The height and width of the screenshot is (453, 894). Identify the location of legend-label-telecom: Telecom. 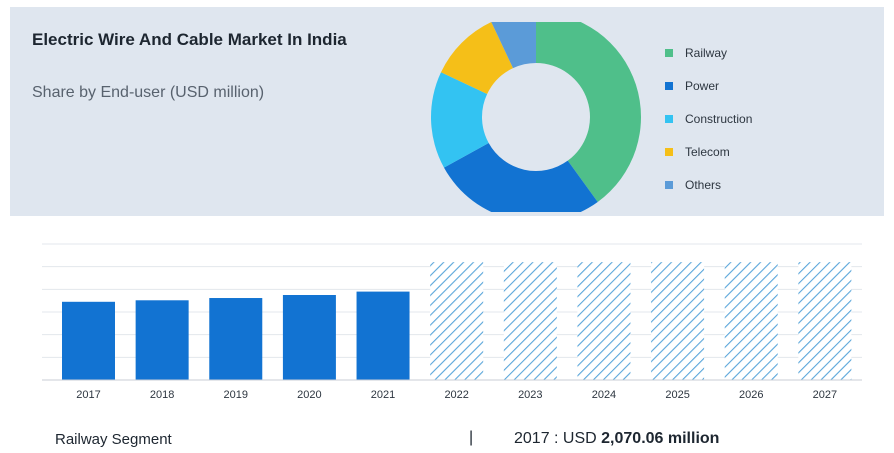
(707, 151).